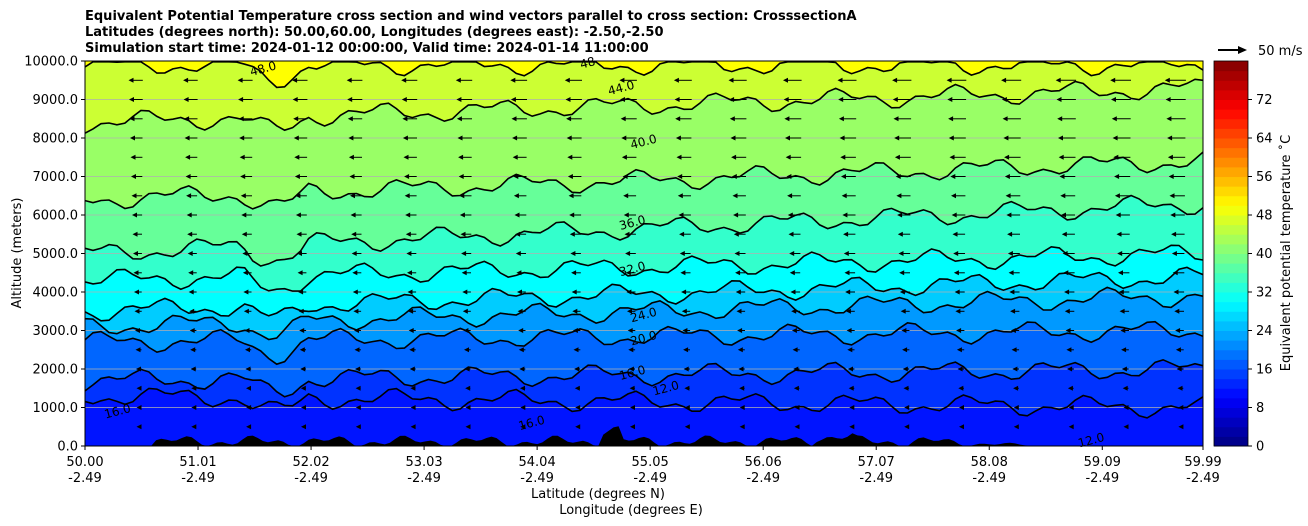 Image resolution: width=1308 pixels, height=526 pixels. I want to click on x-tick-label-latitude: 59.09, so click(1102, 462).